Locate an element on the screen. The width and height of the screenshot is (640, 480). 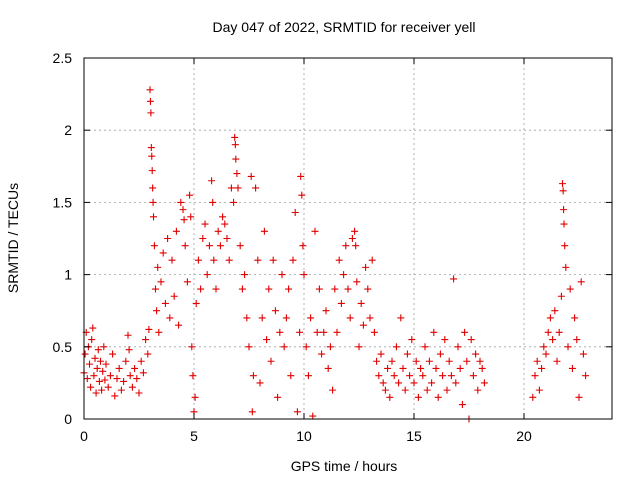
x-tick-label: 0 is located at coordinates (84, 436).